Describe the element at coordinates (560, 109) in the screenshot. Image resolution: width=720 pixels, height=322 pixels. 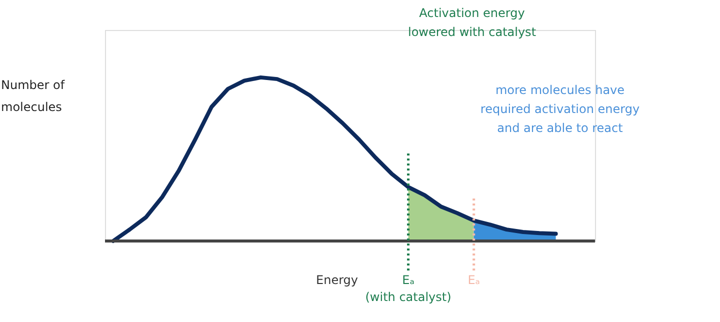
I see `annotation: more molecules have required activation energy and are able to react` at that location.